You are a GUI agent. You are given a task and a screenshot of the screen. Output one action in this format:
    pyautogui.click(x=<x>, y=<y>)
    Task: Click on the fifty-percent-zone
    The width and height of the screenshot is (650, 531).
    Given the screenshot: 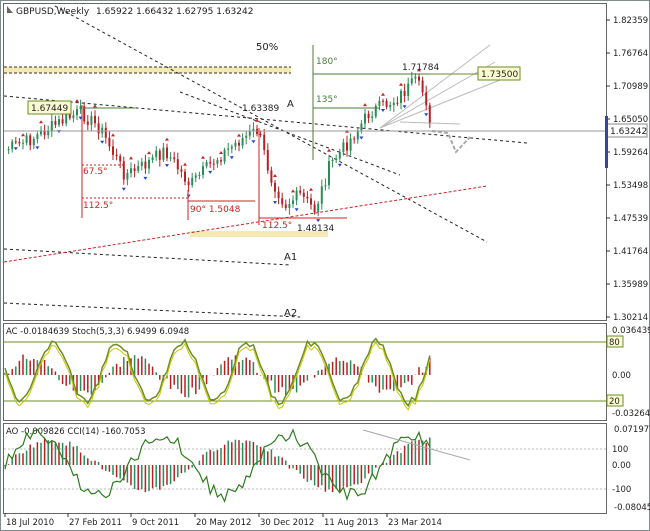 What is the action you would take?
    pyautogui.click(x=147, y=70)
    